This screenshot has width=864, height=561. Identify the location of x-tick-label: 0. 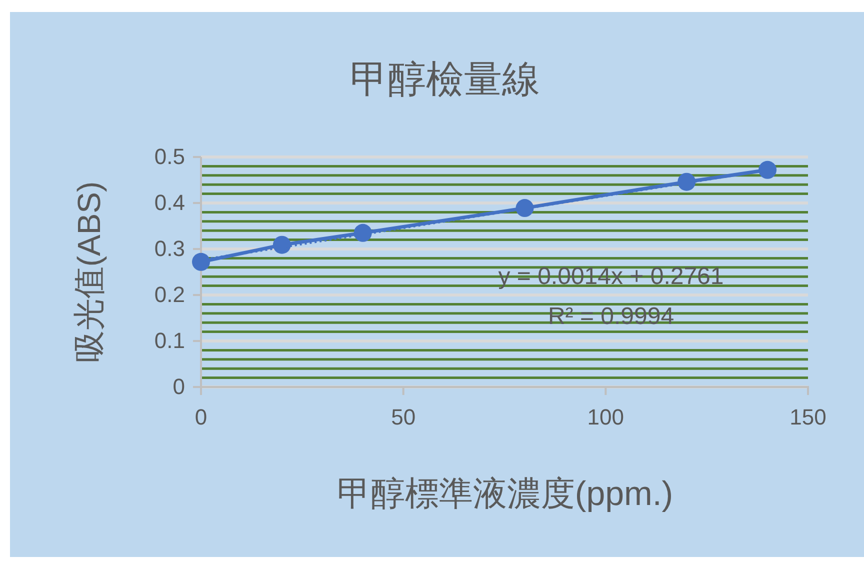
(201, 417).